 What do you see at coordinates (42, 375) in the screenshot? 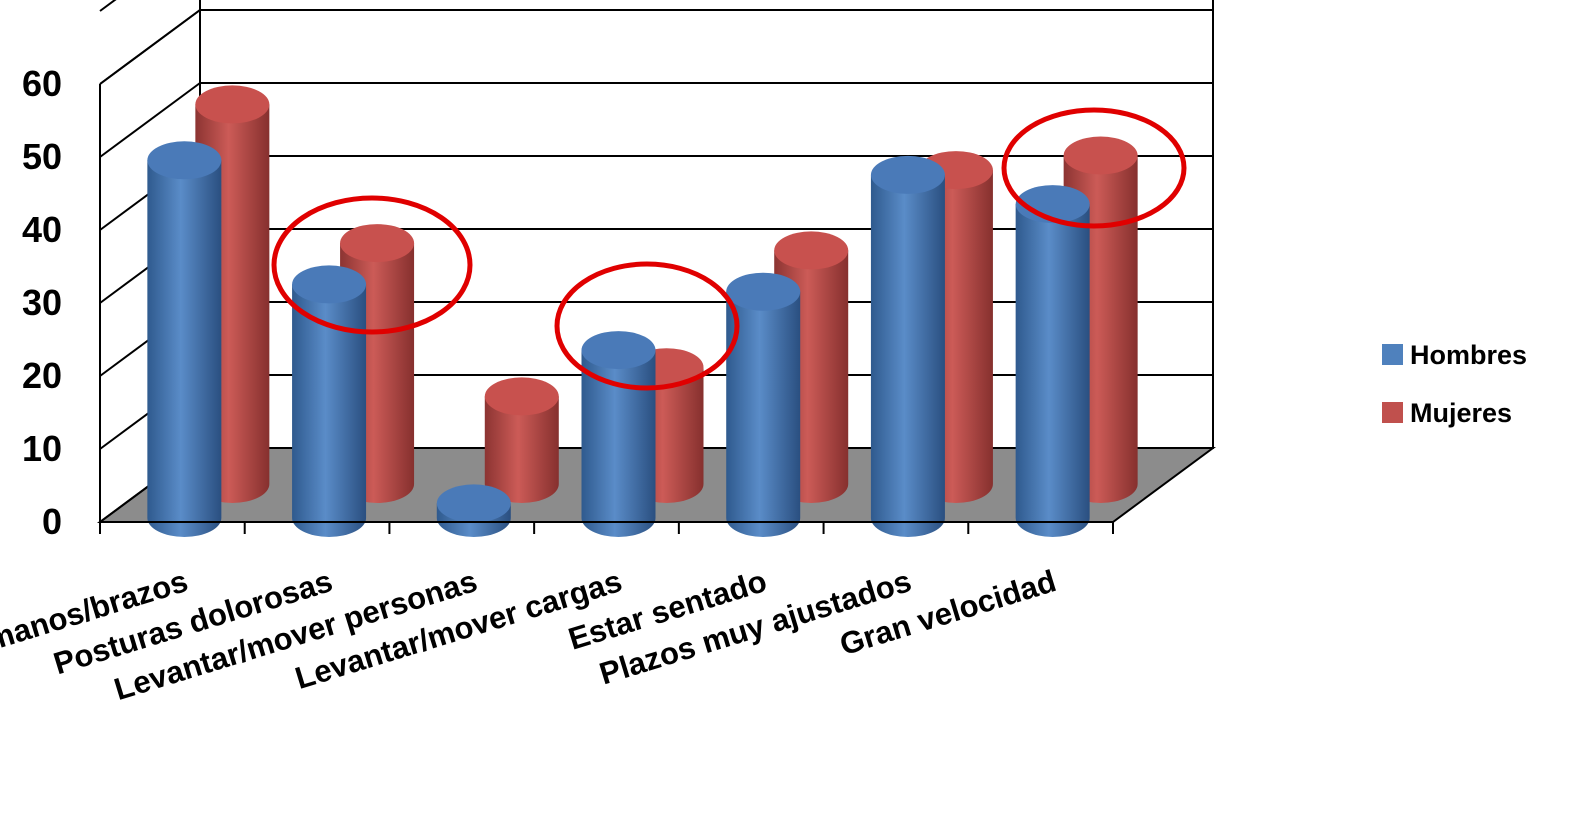
I see `y-tick-label: 20` at bounding box center [42, 375].